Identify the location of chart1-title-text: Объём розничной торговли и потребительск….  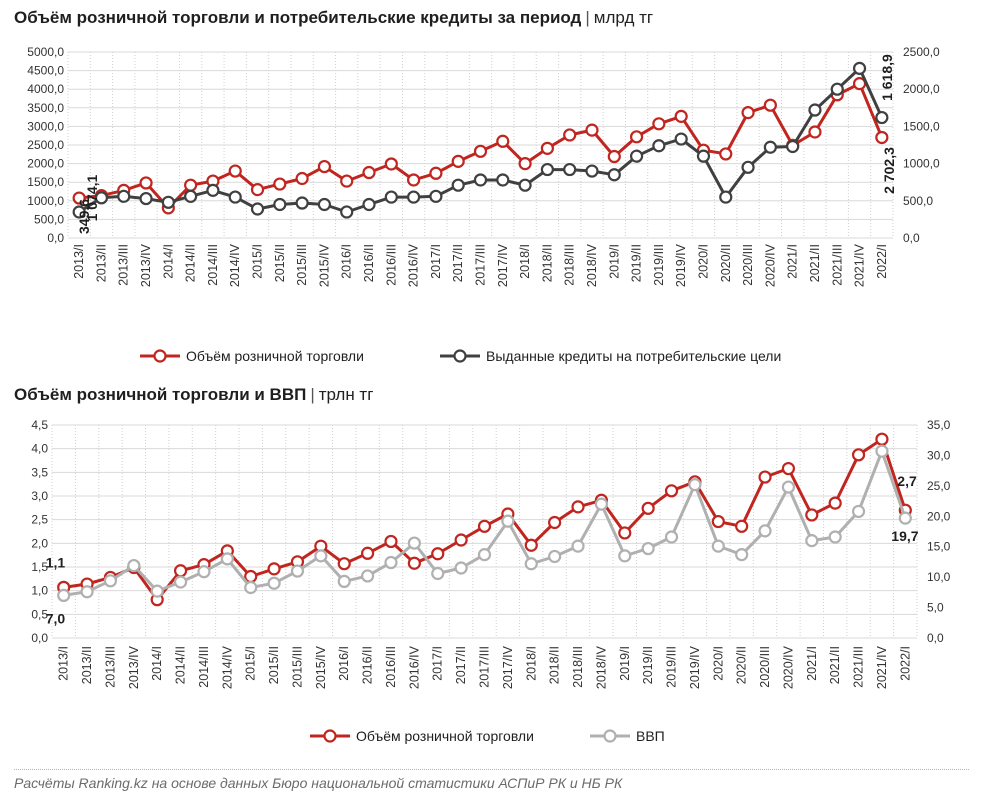
(298, 17).